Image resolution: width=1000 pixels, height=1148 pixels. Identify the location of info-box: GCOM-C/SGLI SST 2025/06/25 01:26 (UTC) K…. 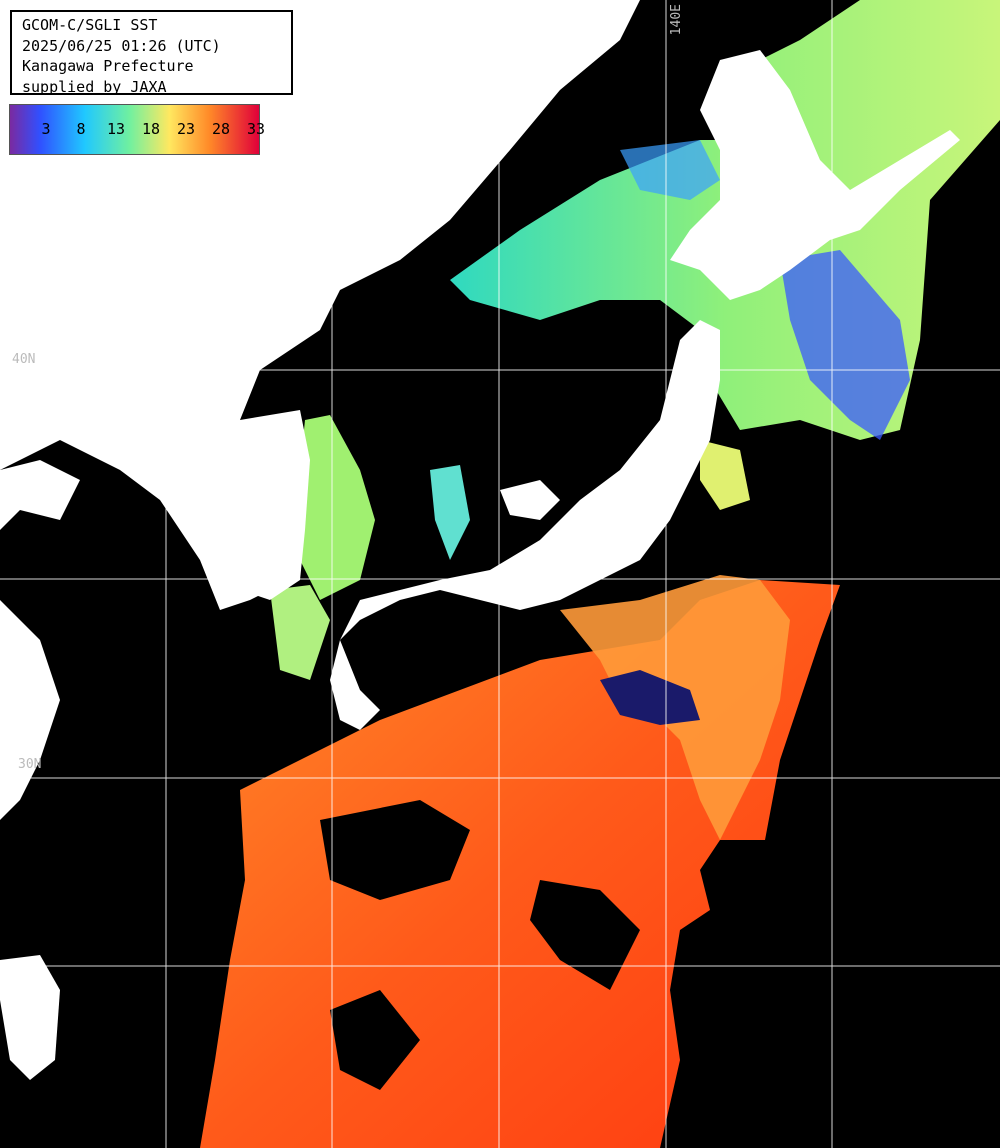
(151, 53).